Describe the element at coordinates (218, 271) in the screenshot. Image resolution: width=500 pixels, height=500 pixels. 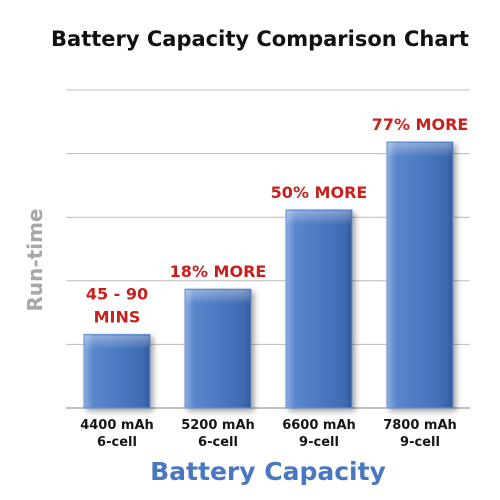
I see `bar-annotation-label: 18% MORE` at that location.